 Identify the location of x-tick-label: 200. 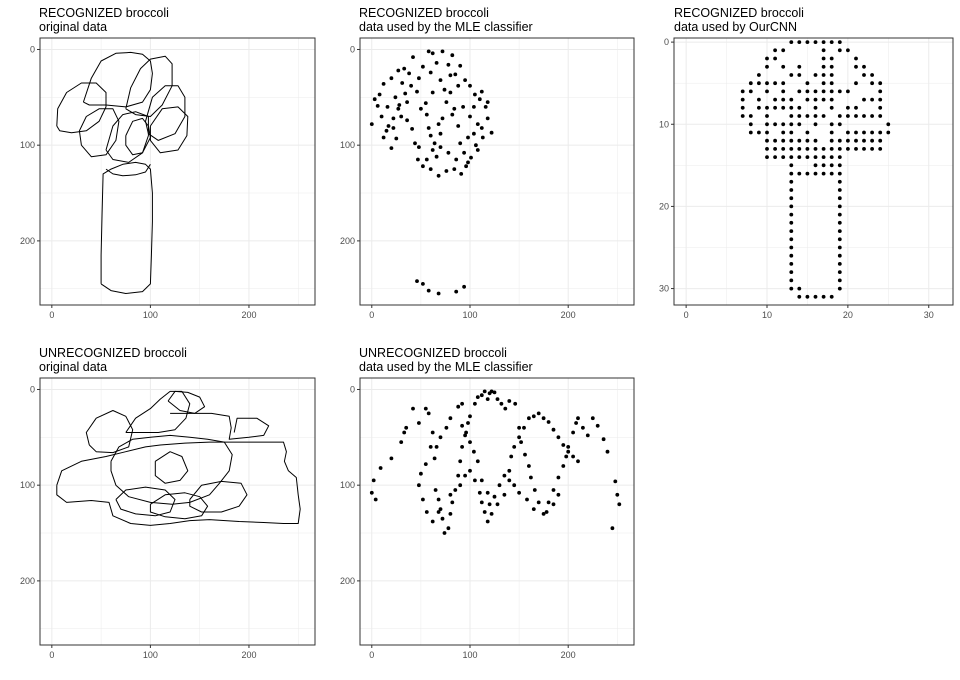
(248, 315).